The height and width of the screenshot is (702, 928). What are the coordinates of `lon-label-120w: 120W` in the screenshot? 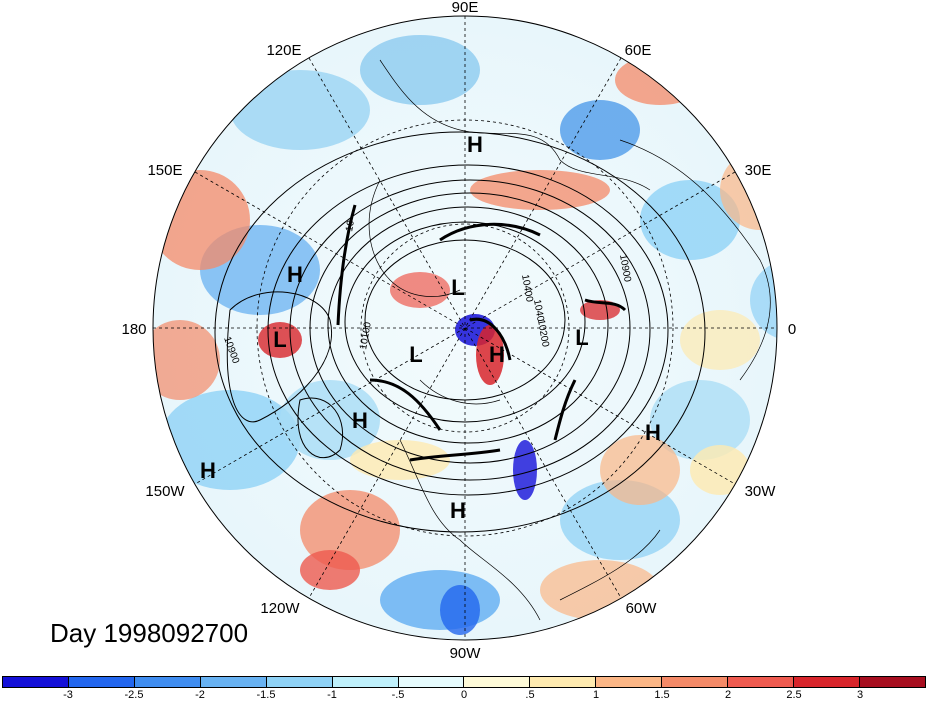 It's located at (280, 608).